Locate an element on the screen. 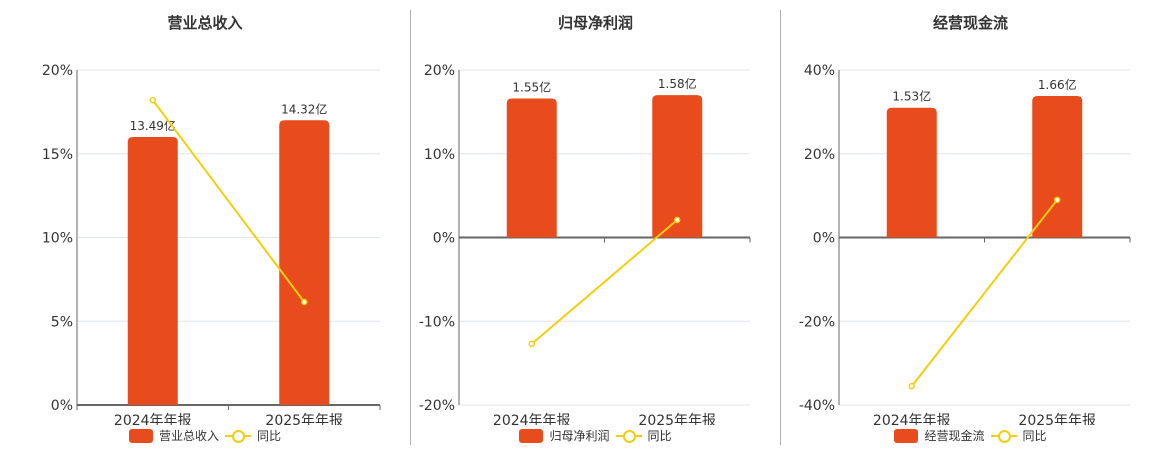 Image resolution: width=1160 pixels, height=450 pixels. bar-value-label: 13.49亿 is located at coordinates (153, 125).